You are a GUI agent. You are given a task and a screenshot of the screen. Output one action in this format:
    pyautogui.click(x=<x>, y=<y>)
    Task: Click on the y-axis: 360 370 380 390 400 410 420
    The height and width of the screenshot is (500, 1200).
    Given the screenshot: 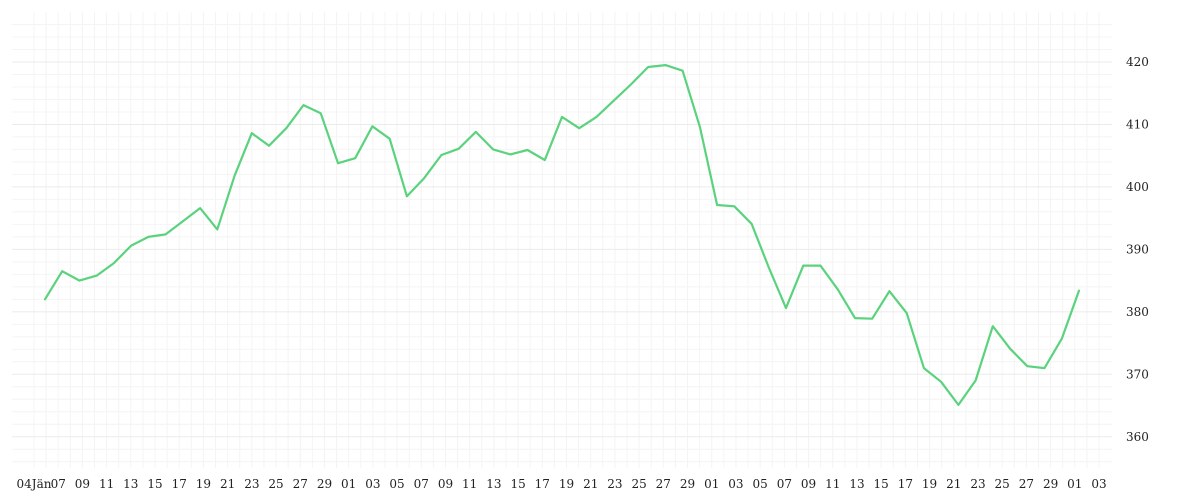 What is the action you would take?
    pyautogui.click(x=1137, y=249)
    